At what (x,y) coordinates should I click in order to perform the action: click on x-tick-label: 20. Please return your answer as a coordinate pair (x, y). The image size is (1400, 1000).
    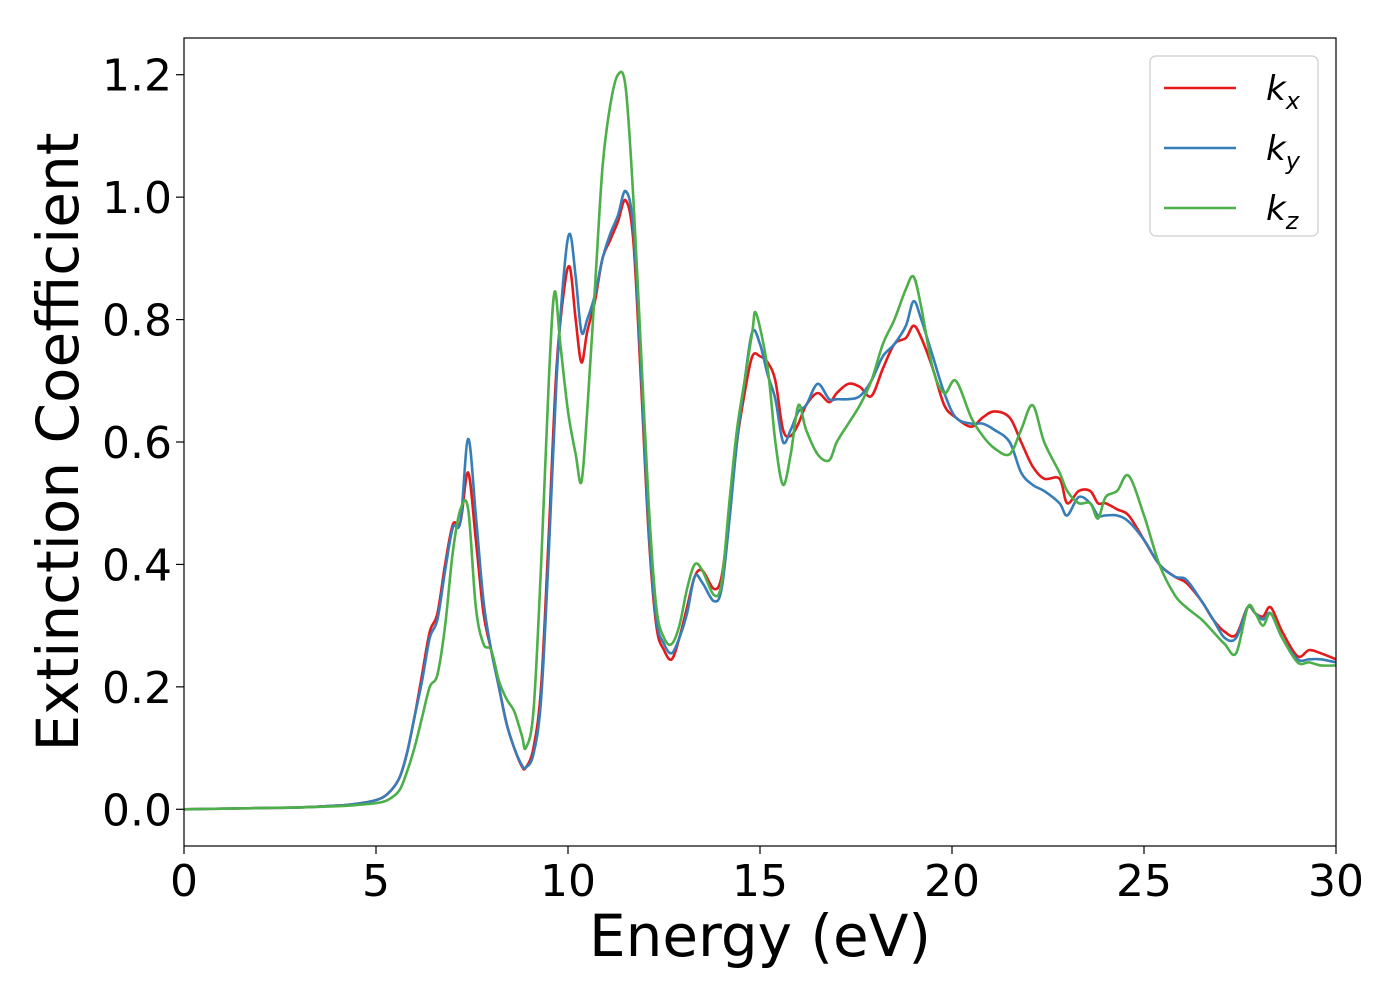
    Looking at the image, I should click on (952, 881).